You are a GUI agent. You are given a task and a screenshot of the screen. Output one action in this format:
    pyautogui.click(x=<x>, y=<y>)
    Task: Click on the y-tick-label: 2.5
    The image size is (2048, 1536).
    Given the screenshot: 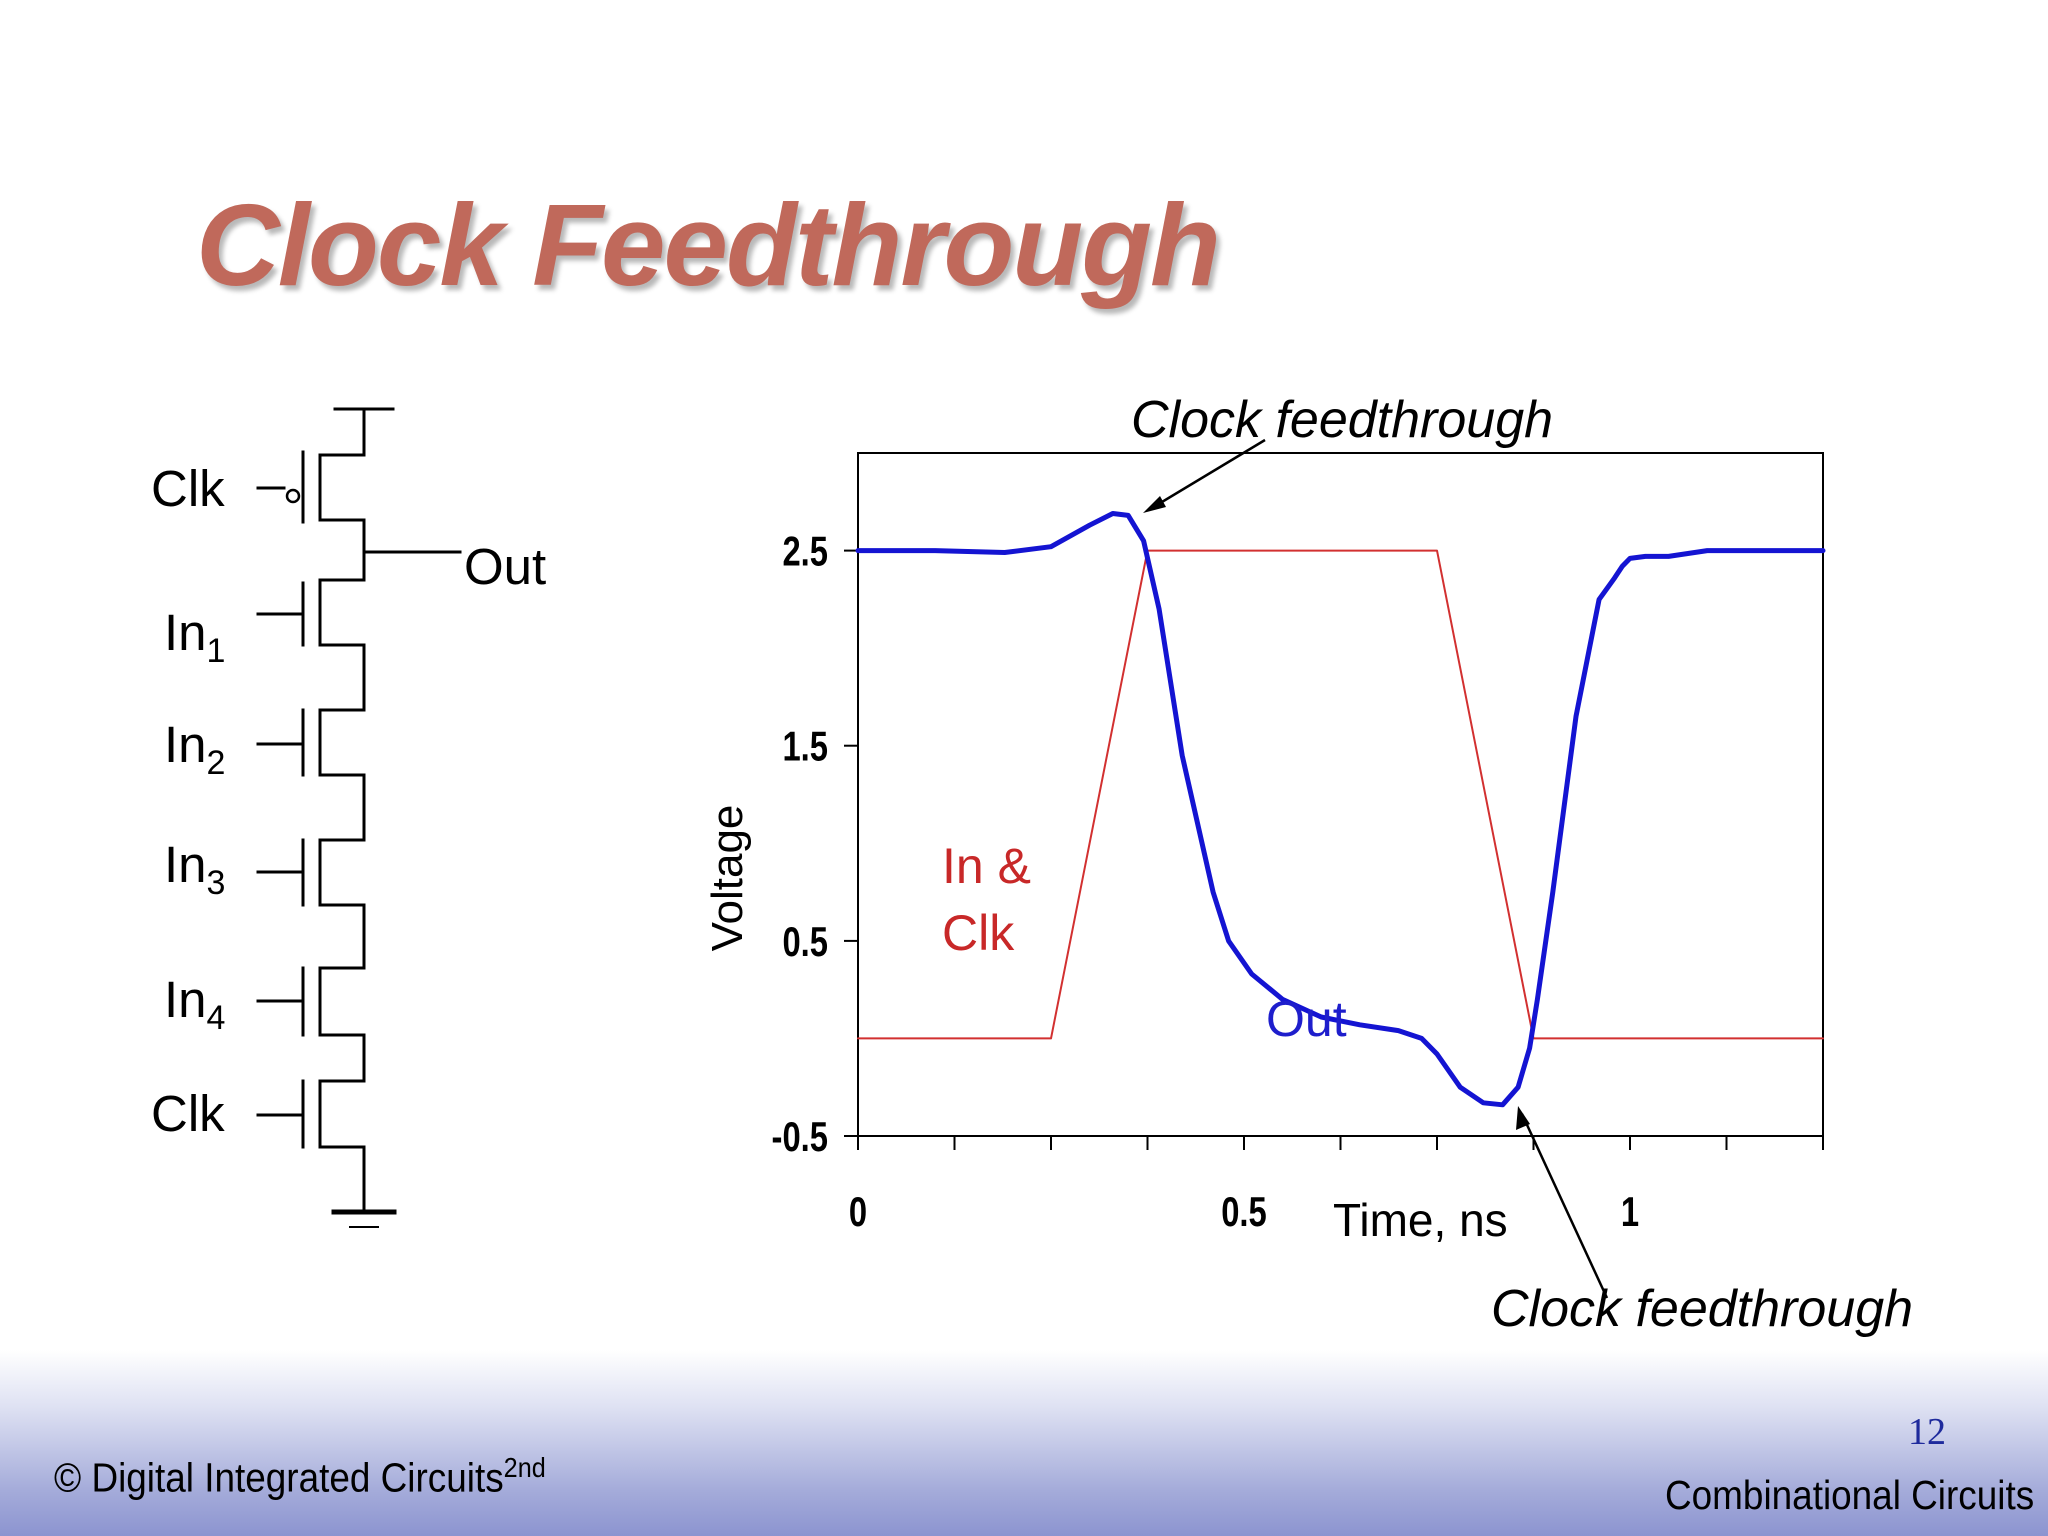 What is the action you would take?
    pyautogui.click(x=805, y=551)
    